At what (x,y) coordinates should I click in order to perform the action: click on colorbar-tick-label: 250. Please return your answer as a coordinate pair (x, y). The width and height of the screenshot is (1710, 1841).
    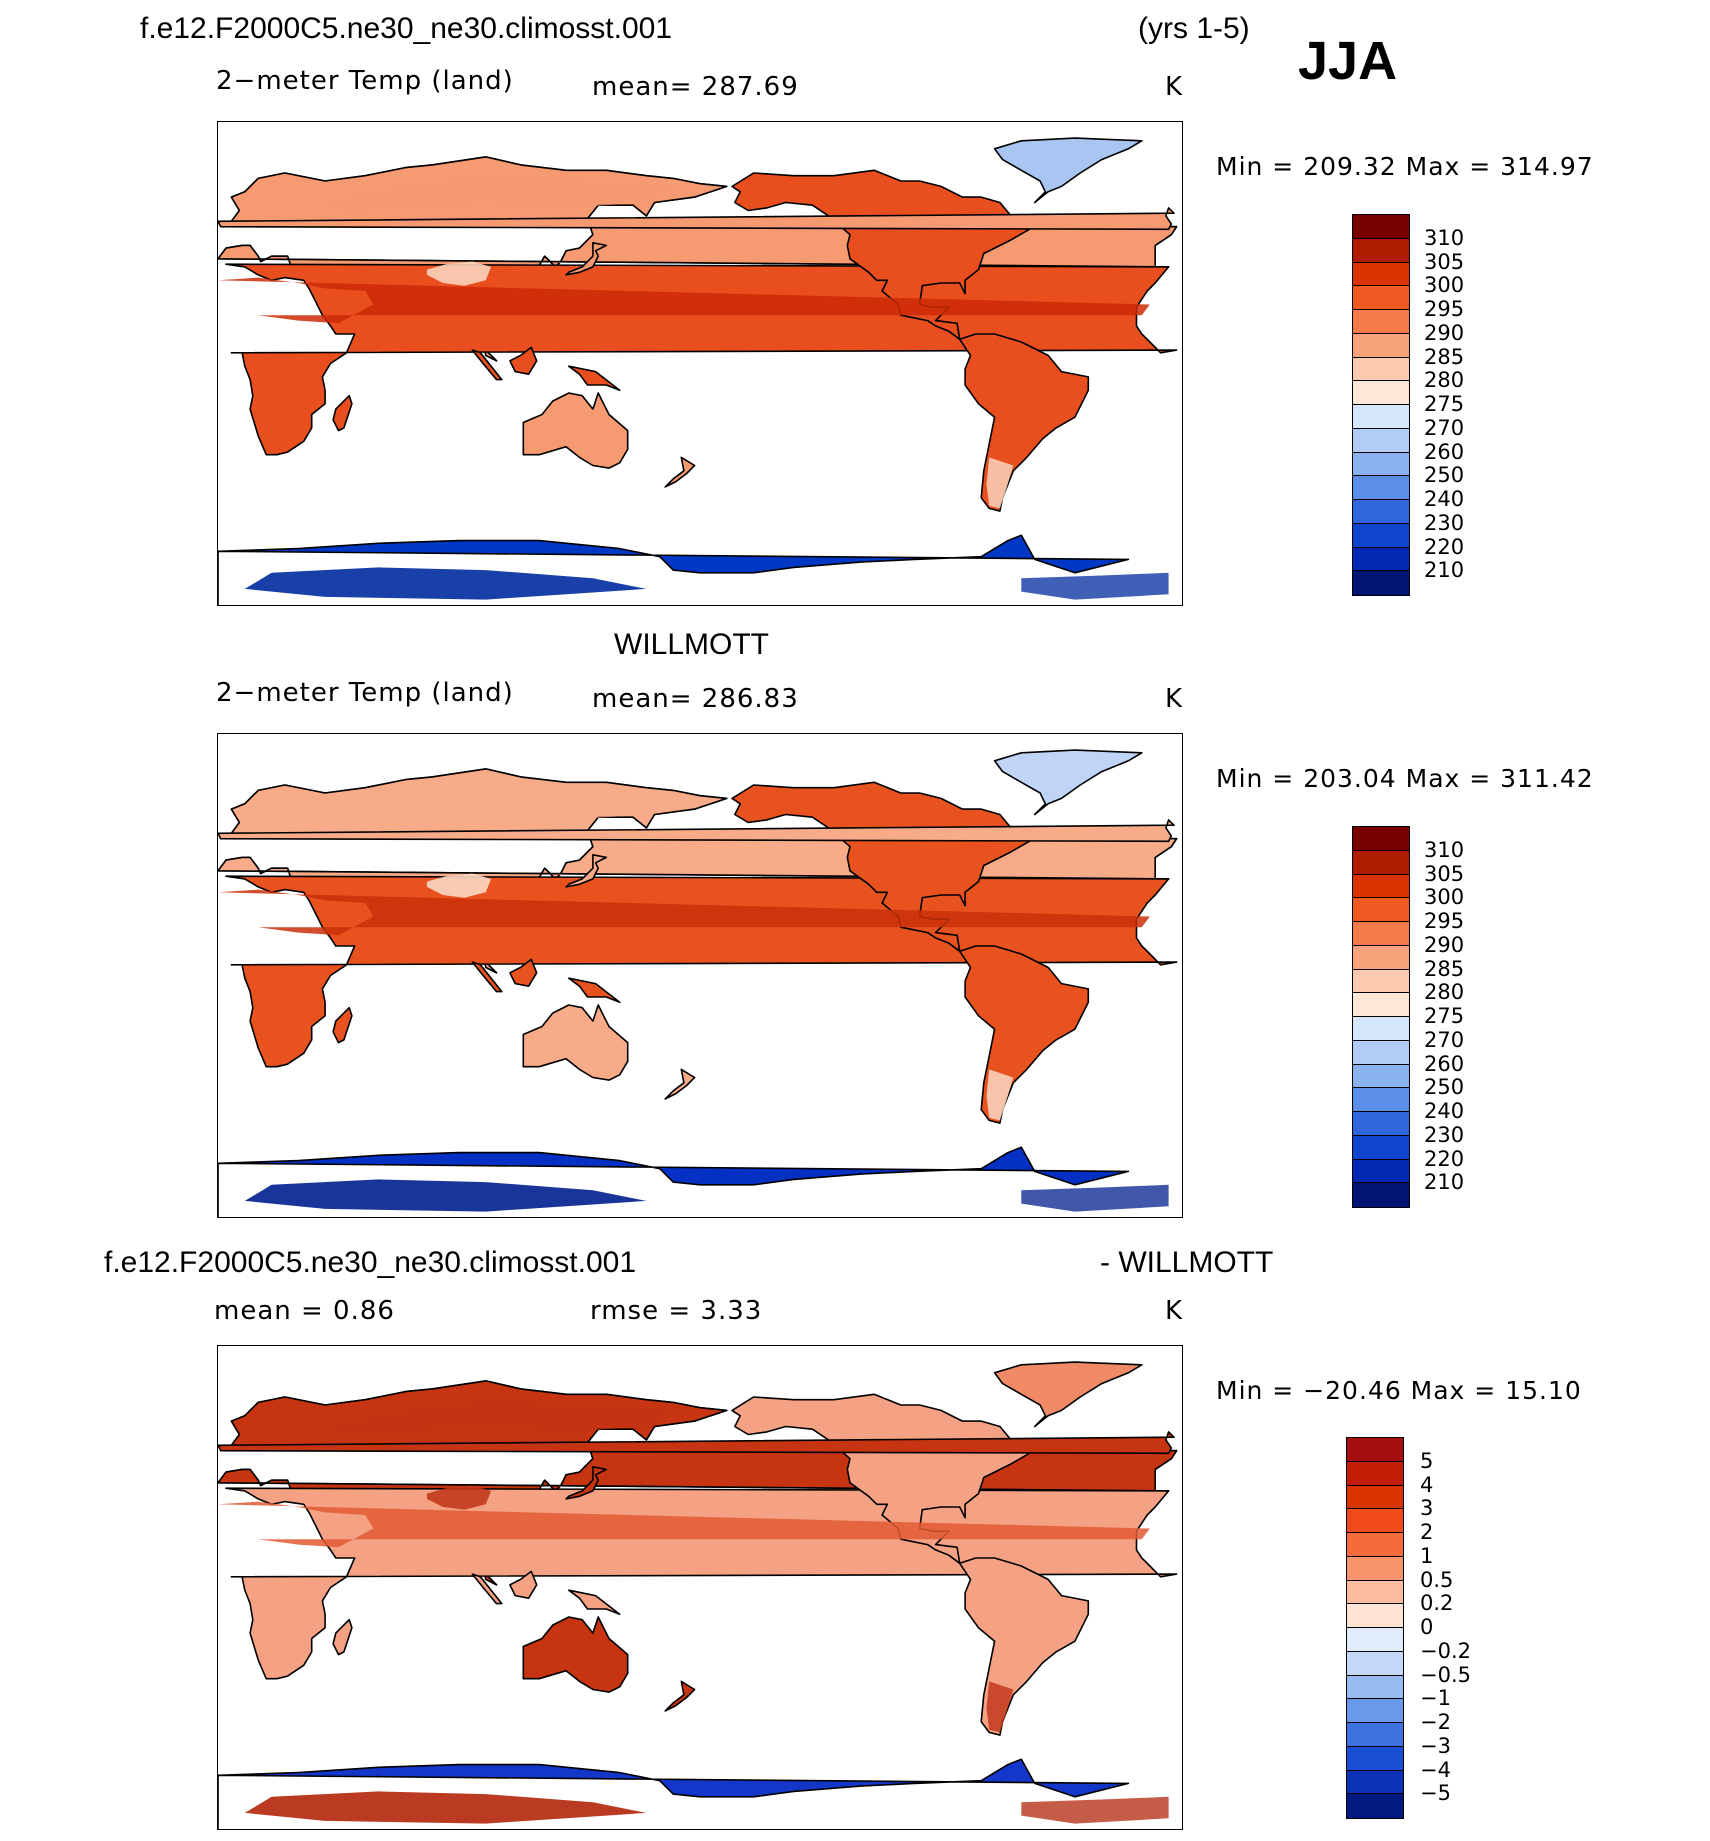
    Looking at the image, I should click on (1444, 475).